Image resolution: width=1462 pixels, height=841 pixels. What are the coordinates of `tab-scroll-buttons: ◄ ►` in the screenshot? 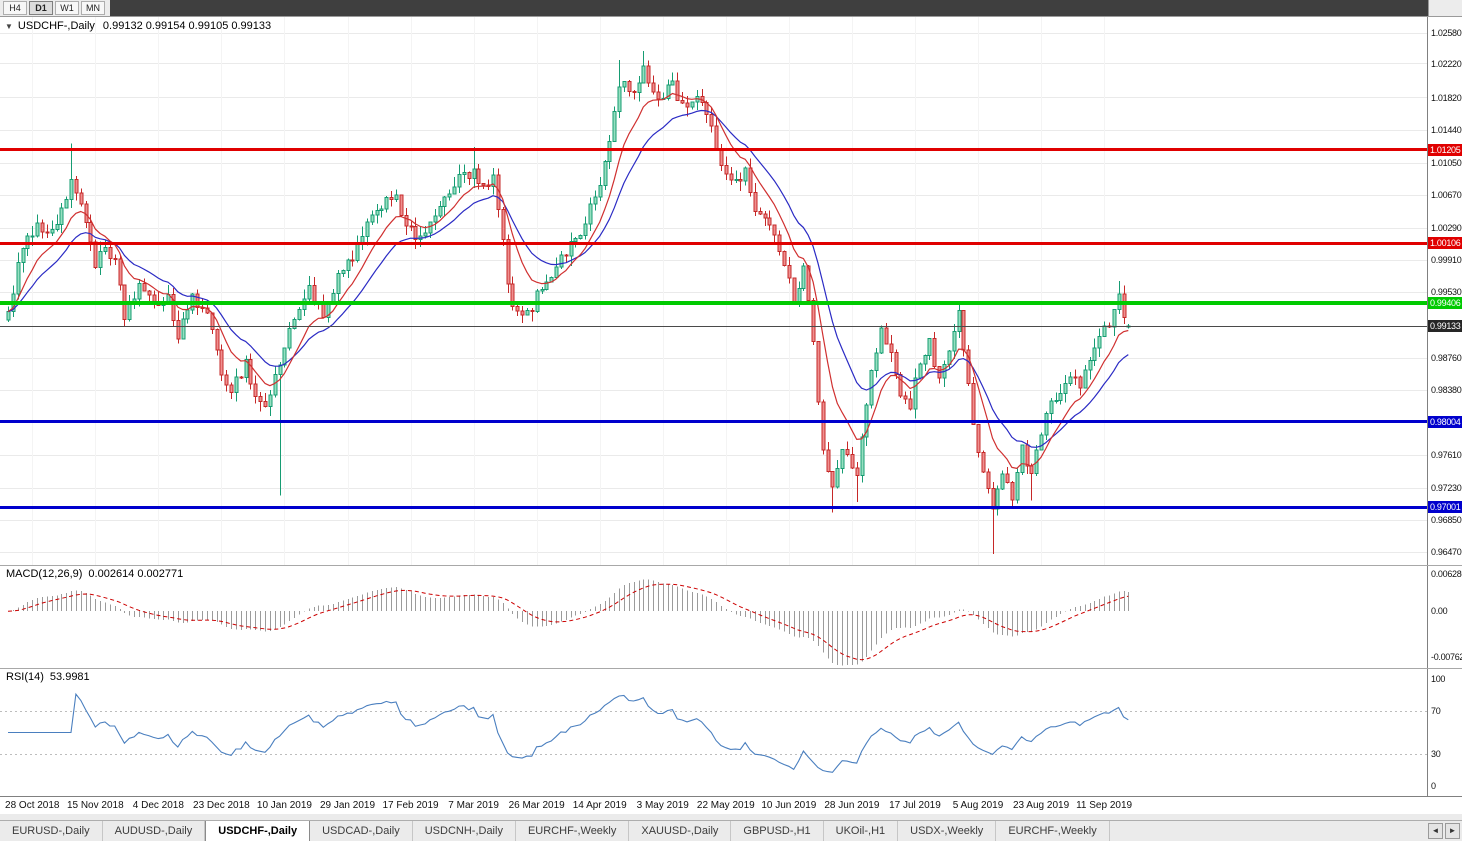 It's located at (1444, 831).